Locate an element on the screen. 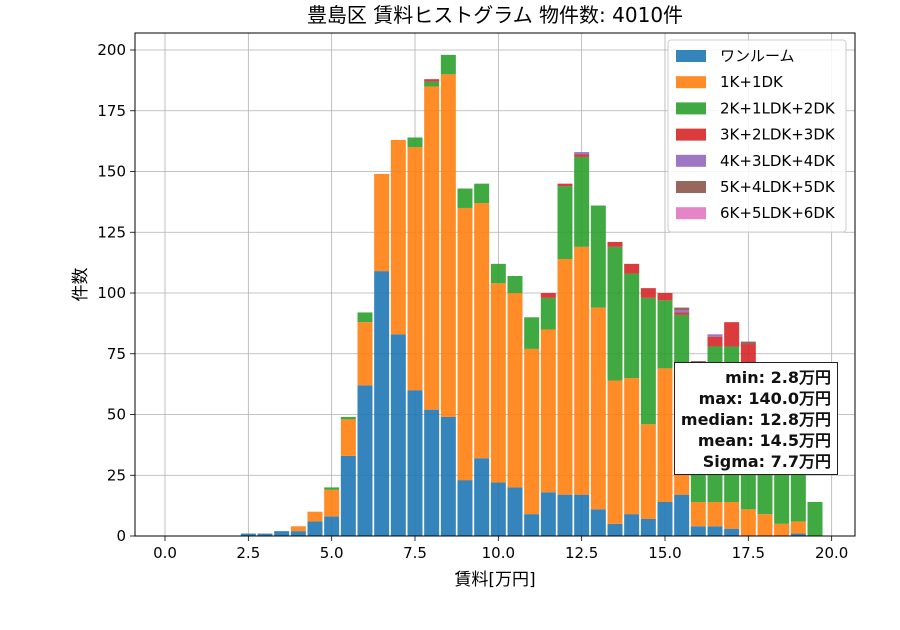 The image size is (900, 630). y-tick-label: 200 is located at coordinates (111, 50).